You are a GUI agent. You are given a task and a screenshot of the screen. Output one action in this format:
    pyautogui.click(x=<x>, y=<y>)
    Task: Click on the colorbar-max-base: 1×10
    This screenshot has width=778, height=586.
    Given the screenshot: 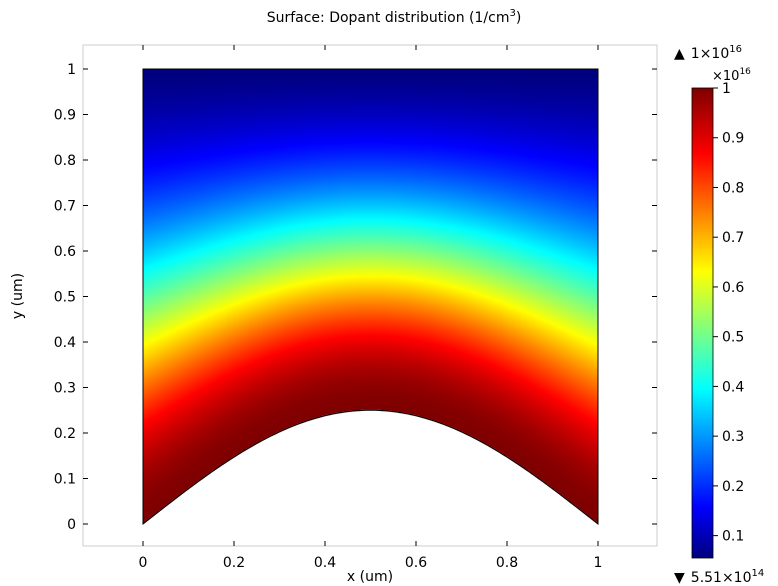 What is the action you would take?
    pyautogui.click(x=710, y=54)
    